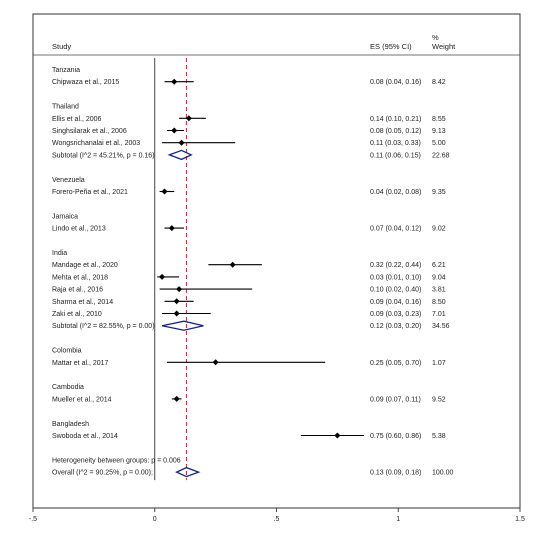 The height and width of the screenshot is (550, 546). Describe the element at coordinates (33, 519) in the screenshot. I see `x-tick-label: -.5` at that location.